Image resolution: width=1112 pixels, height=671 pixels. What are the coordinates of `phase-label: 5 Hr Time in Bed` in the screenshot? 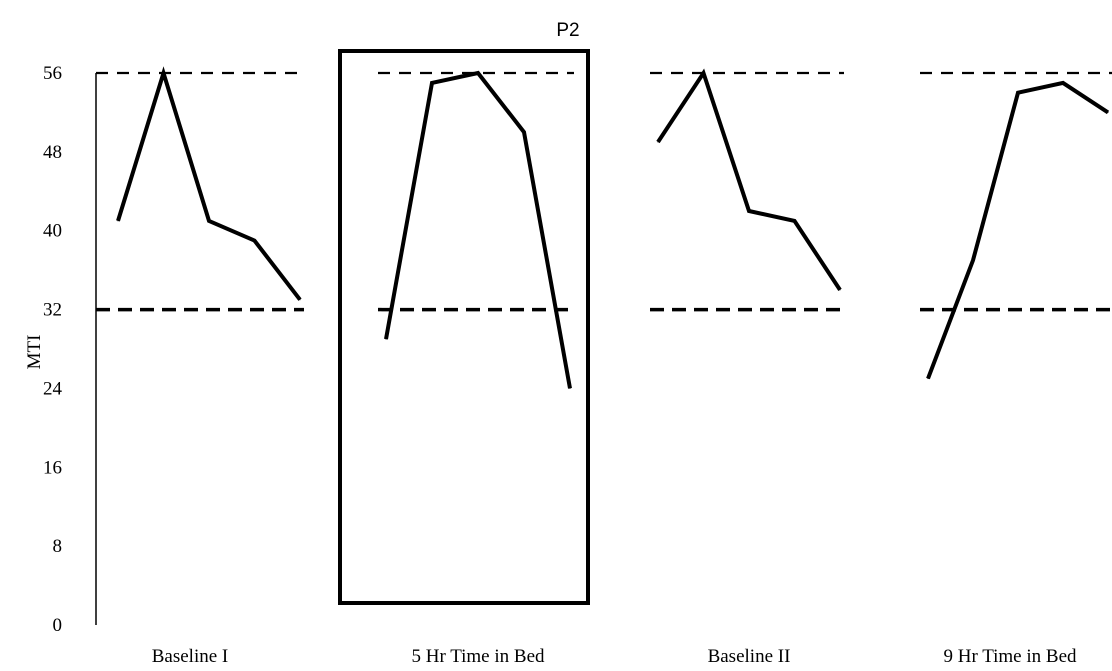 It's located at (478, 656).